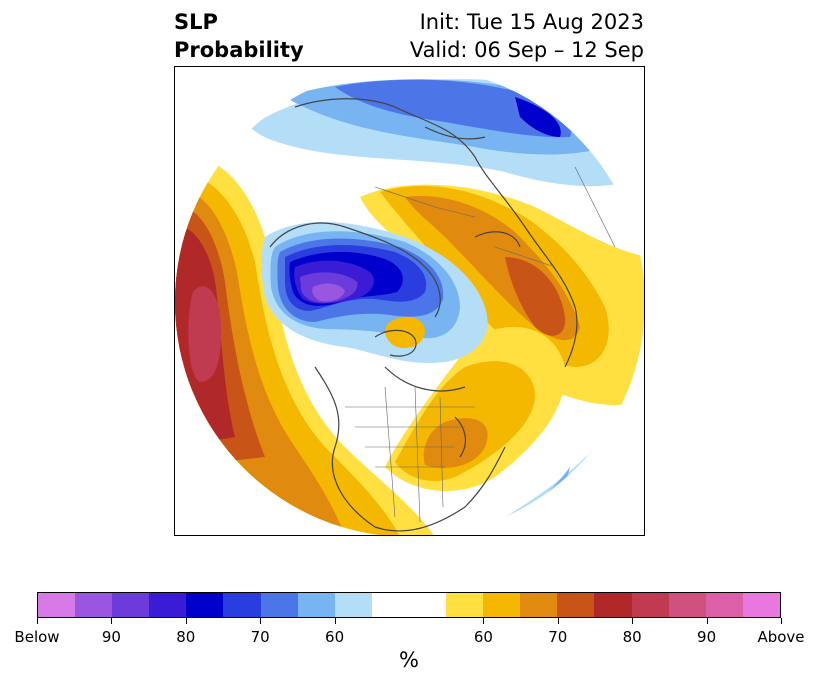  I want to click on colorbar-segment-below, so click(57, 605).